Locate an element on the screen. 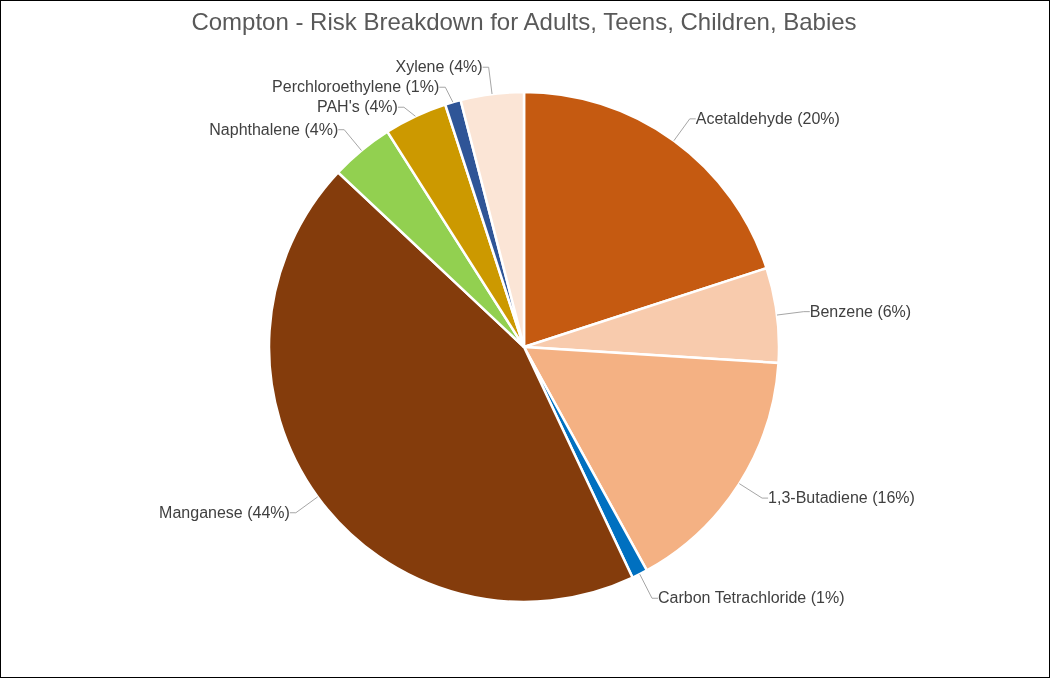 The image size is (1053, 682). slice-label: 1,3-Butadiene (16%) is located at coordinates (841, 498).